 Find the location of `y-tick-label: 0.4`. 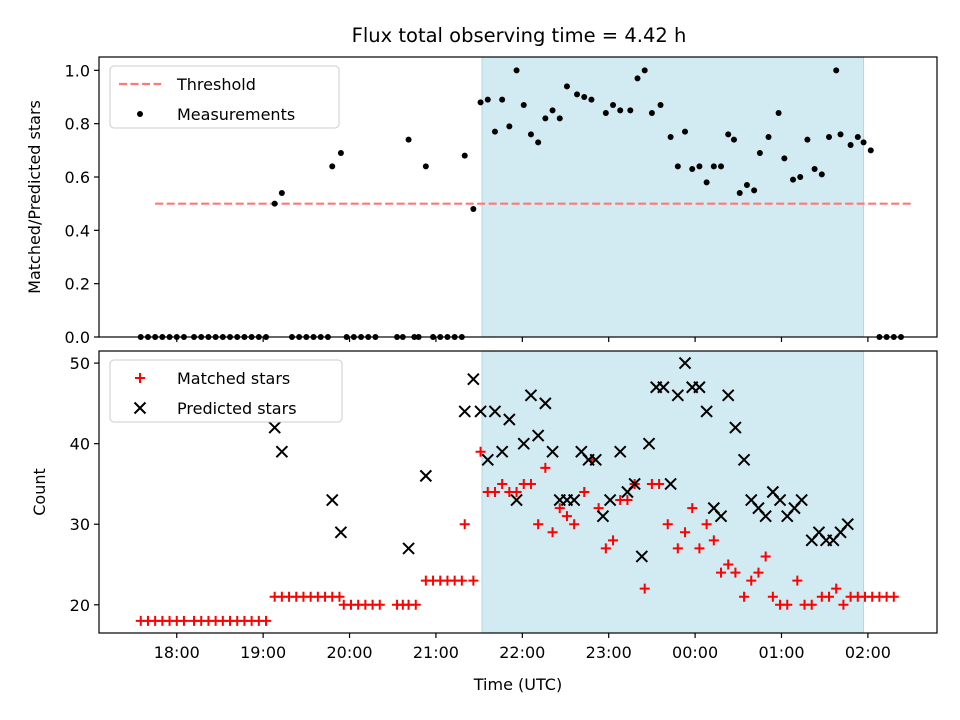

y-tick-label: 0.4 is located at coordinates (77, 230).